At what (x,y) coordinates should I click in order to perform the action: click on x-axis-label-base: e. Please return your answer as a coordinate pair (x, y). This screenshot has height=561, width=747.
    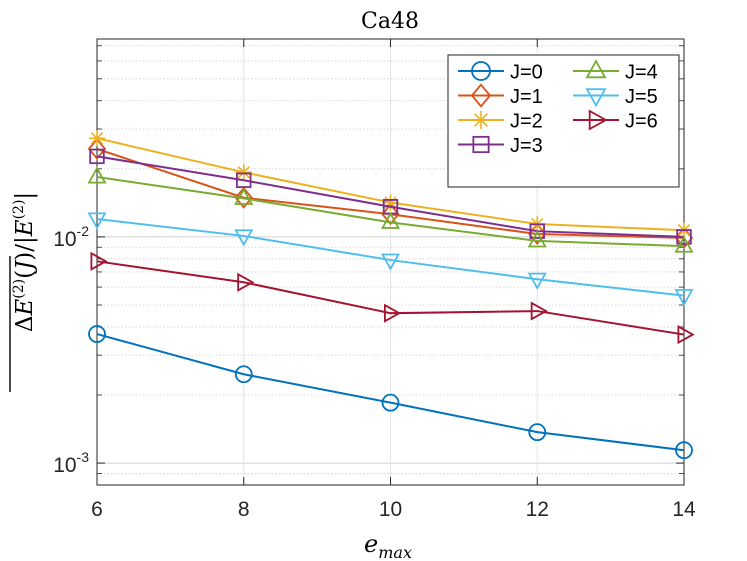
    Looking at the image, I should click on (371, 544).